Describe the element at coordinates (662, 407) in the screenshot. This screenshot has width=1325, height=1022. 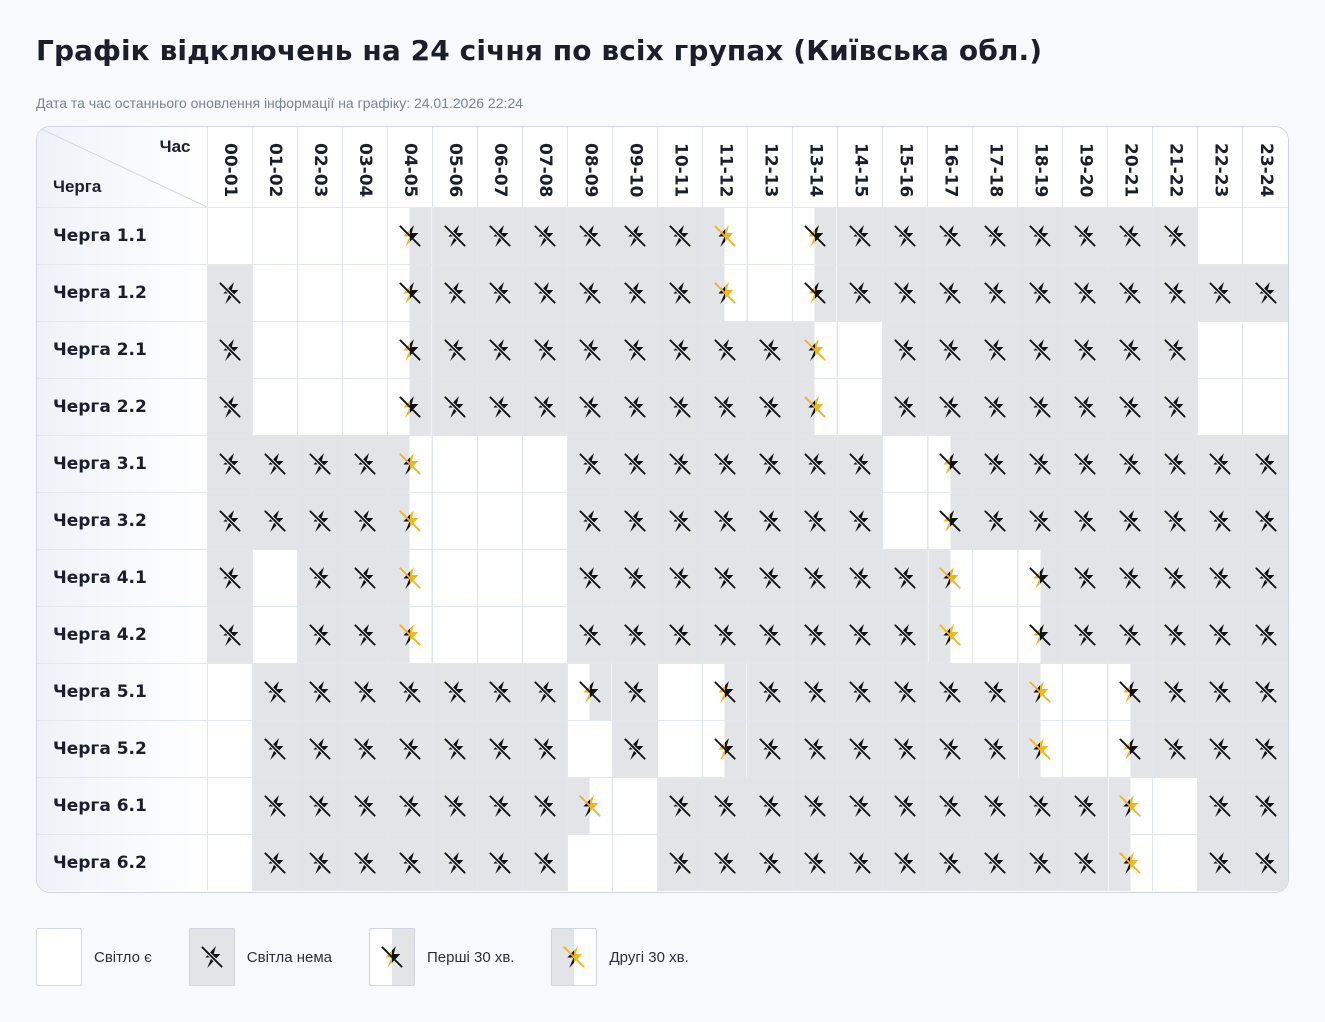
I see `queue-row: Черга 2.2` at that location.